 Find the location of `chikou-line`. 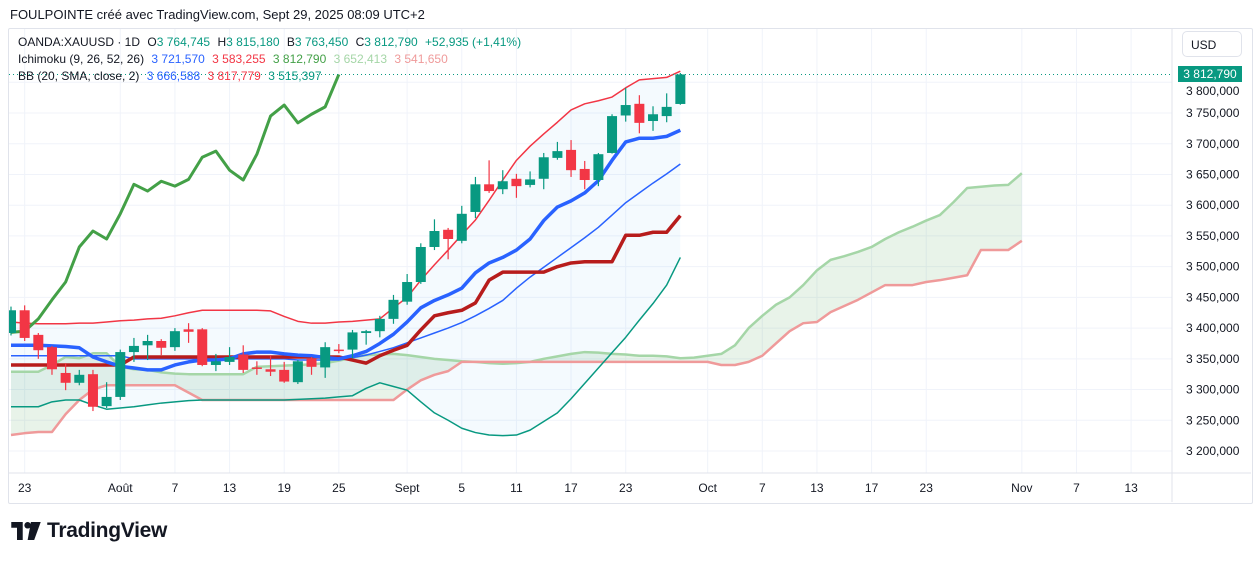

chikou-line is located at coordinates (175, 203).